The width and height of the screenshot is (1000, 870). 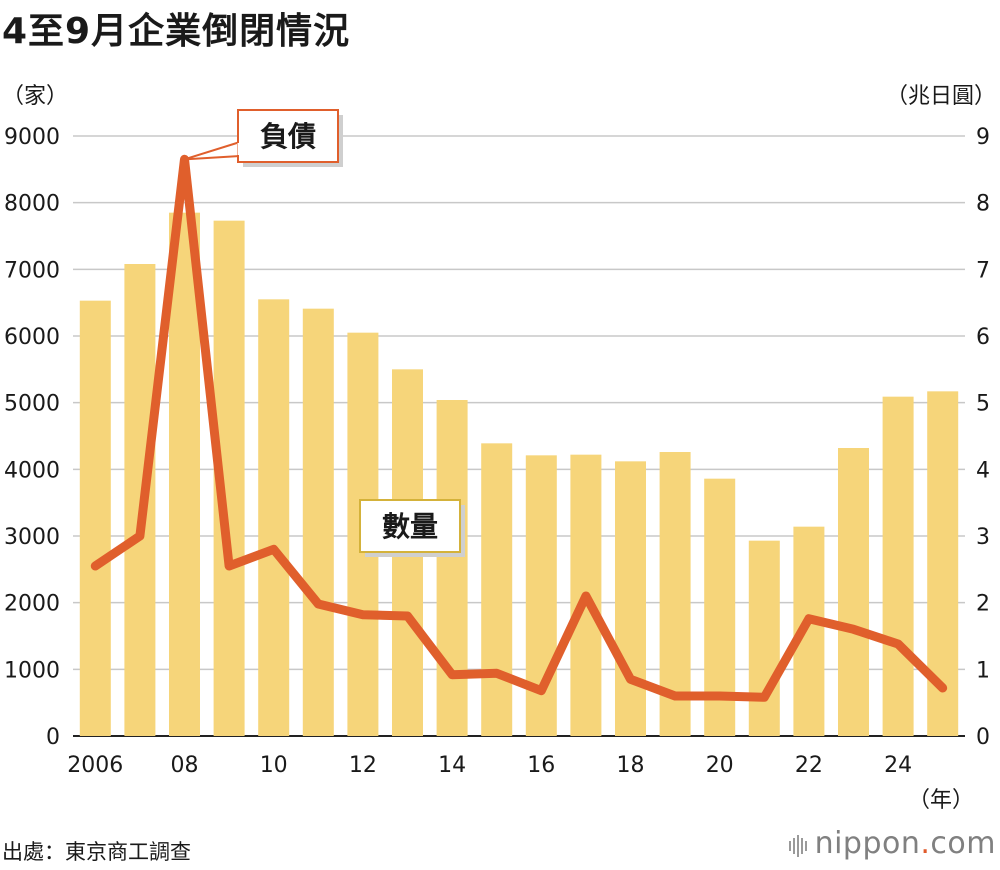 I want to click on y-right-tick-label: 7, so click(x=983, y=270).